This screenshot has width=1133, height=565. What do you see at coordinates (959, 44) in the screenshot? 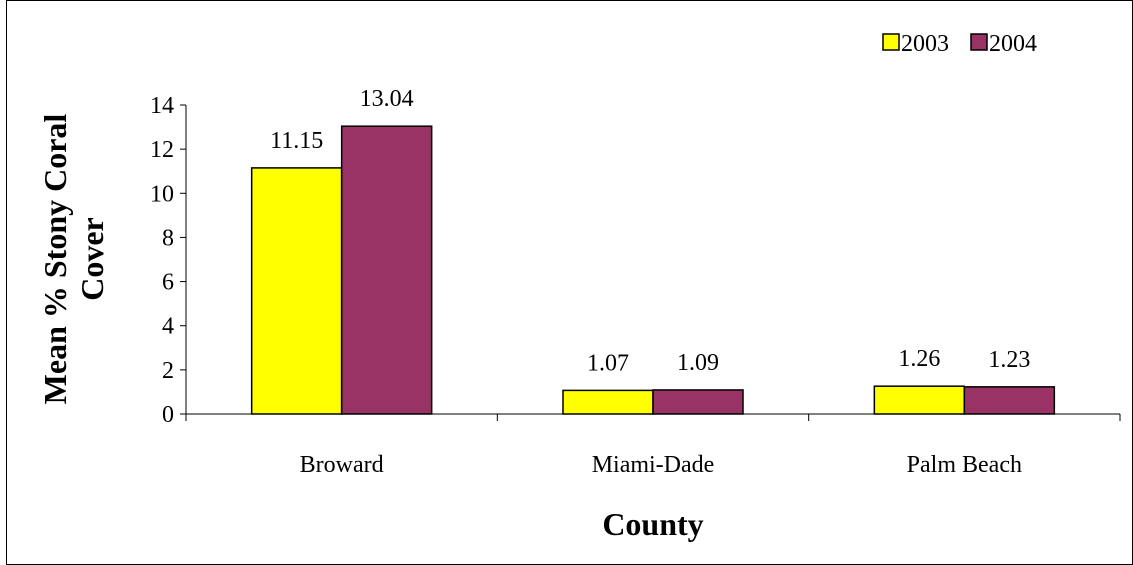
I see `legend: 2003 2004` at bounding box center [959, 44].